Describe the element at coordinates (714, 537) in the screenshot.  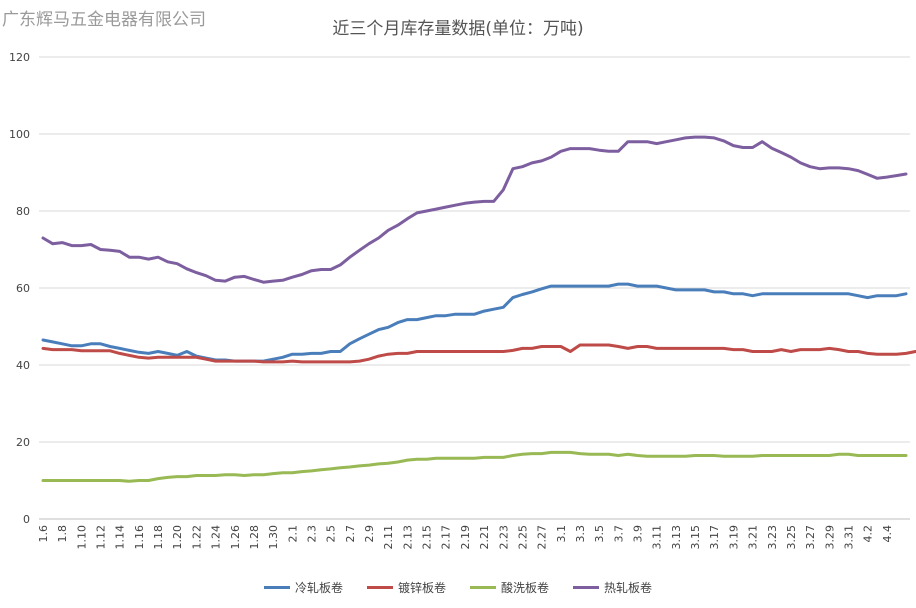
I see `x-tick-label: 3.17` at that location.